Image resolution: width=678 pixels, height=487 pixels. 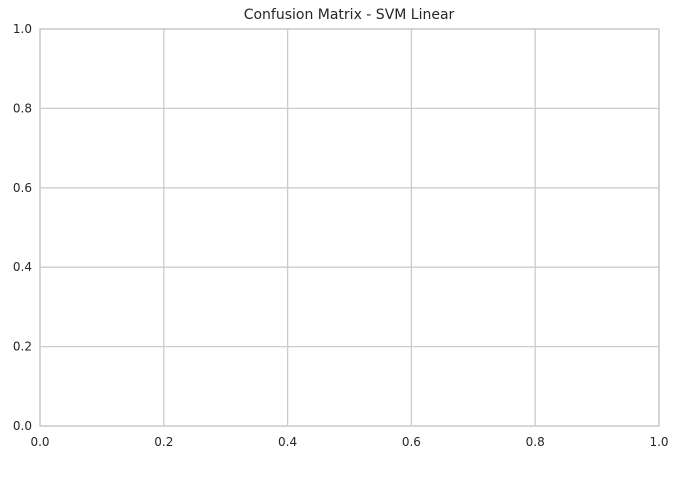 What do you see at coordinates (163, 442) in the screenshot?
I see `x-tick-label: 0.2` at bounding box center [163, 442].